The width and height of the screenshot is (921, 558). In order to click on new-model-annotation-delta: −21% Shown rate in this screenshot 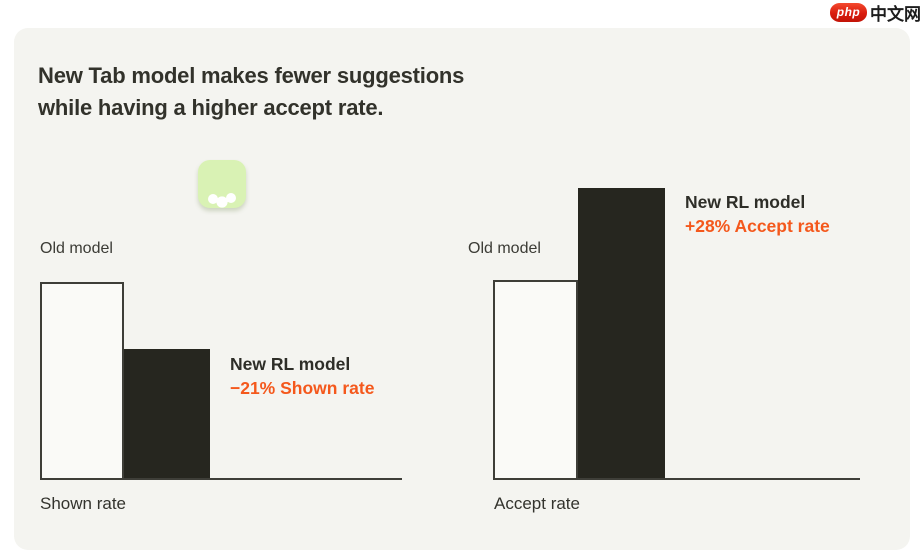, I will do `click(302, 388)`.